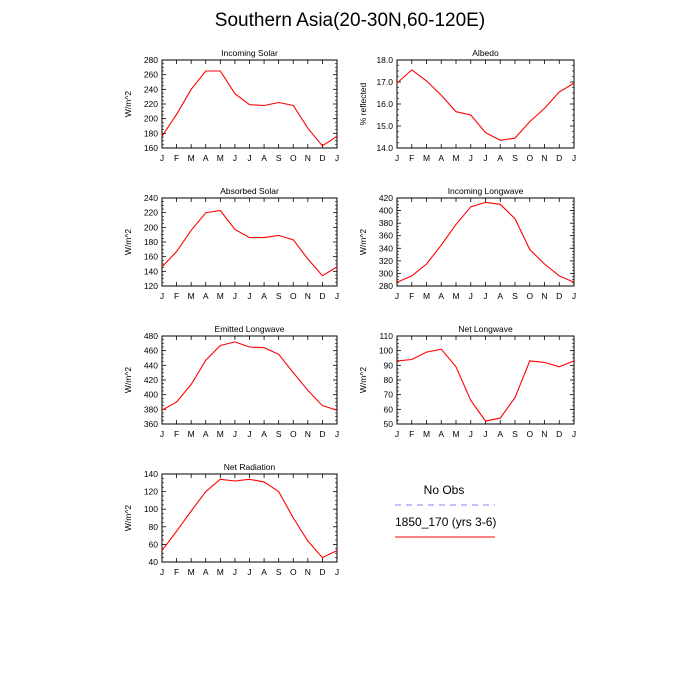  I want to click on chart-title: Albedo, so click(485, 53).